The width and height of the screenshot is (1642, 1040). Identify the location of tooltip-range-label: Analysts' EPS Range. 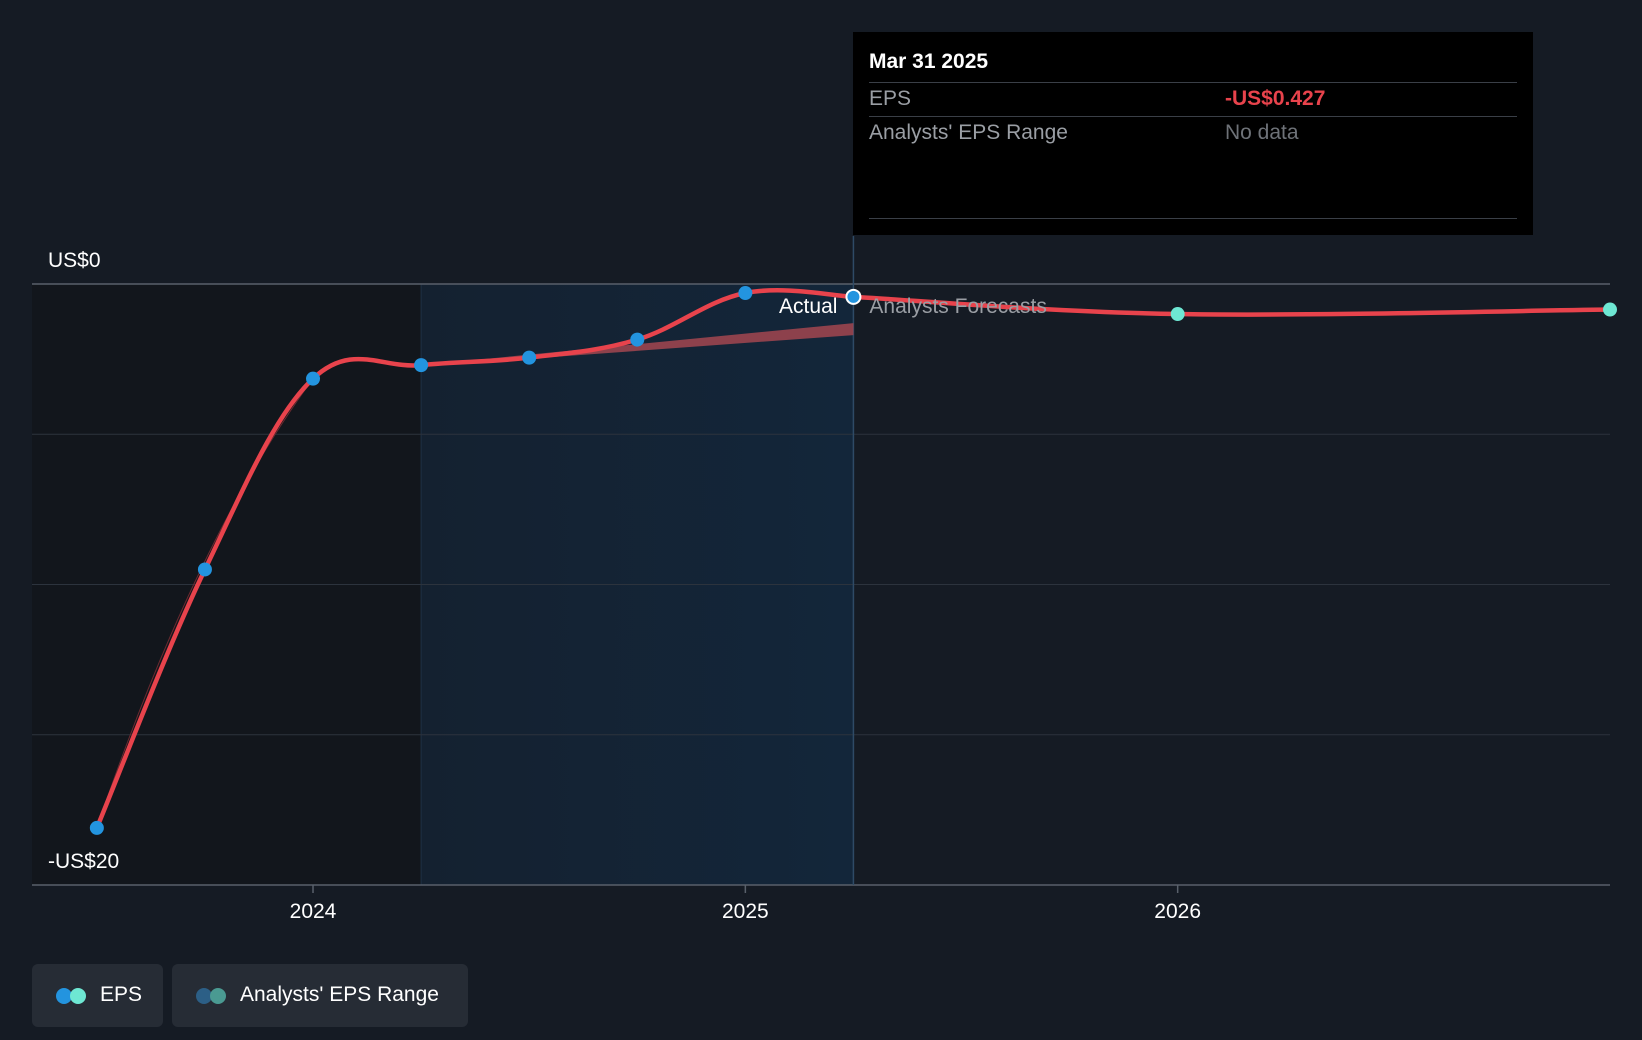
(968, 132).